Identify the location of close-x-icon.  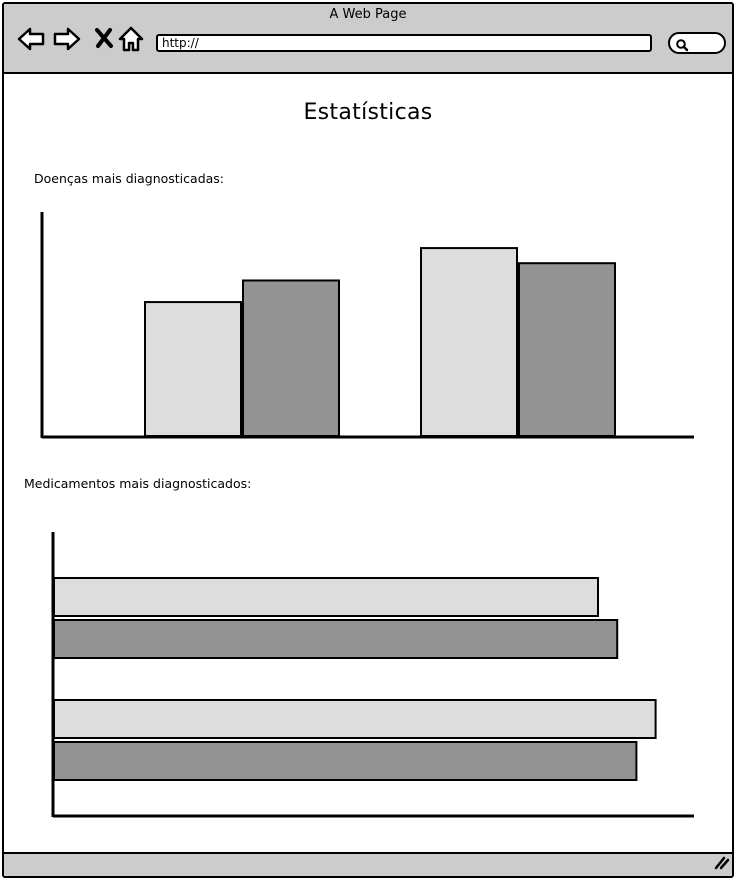
(105, 39).